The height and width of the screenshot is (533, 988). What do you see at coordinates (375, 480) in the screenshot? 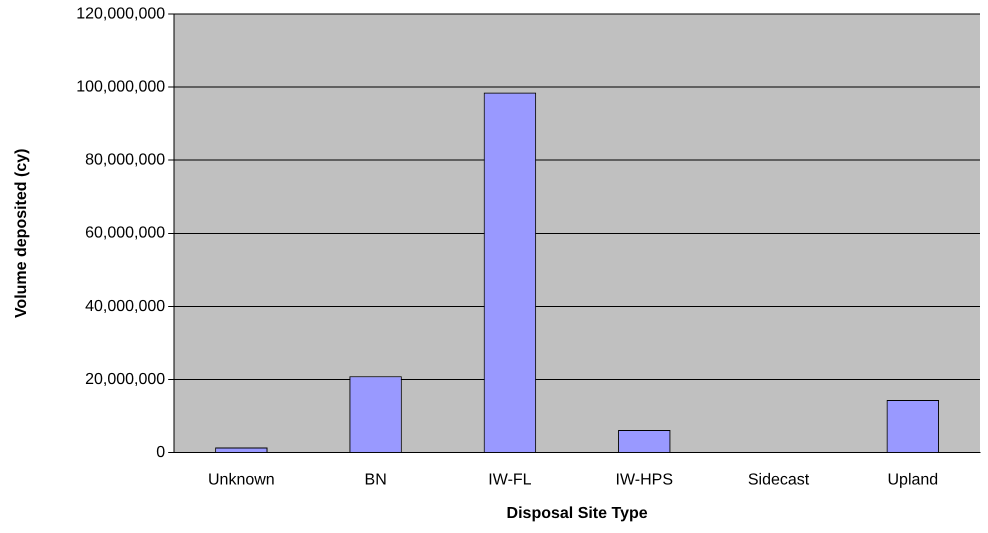
I see `x-tick-label: BN` at bounding box center [375, 480].